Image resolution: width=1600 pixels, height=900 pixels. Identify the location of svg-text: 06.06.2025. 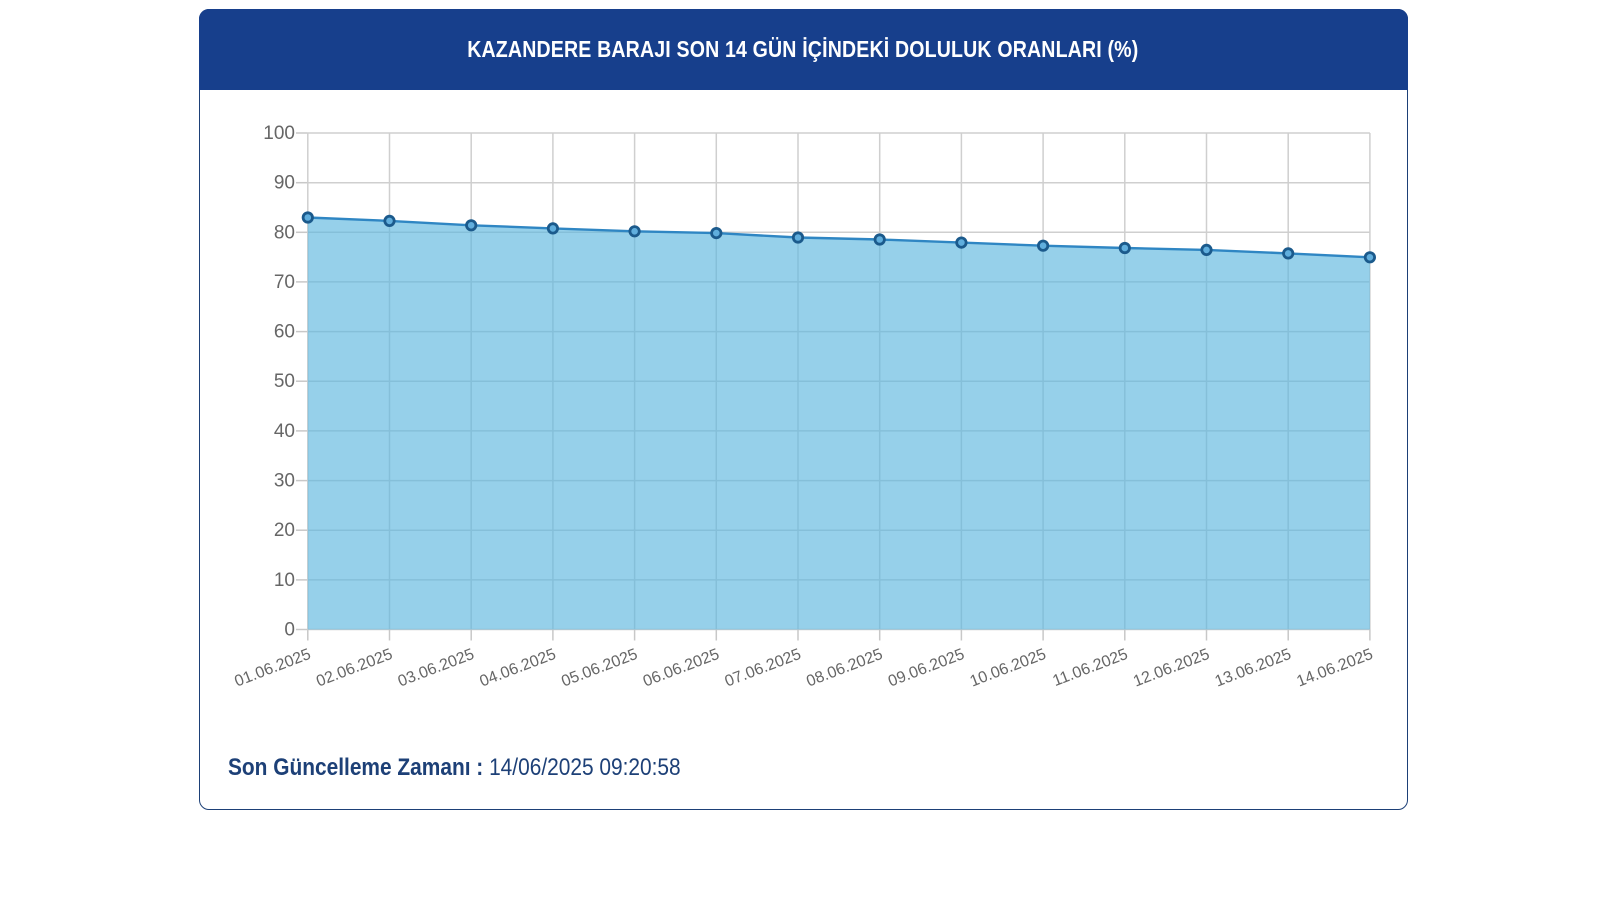
(681, 668).